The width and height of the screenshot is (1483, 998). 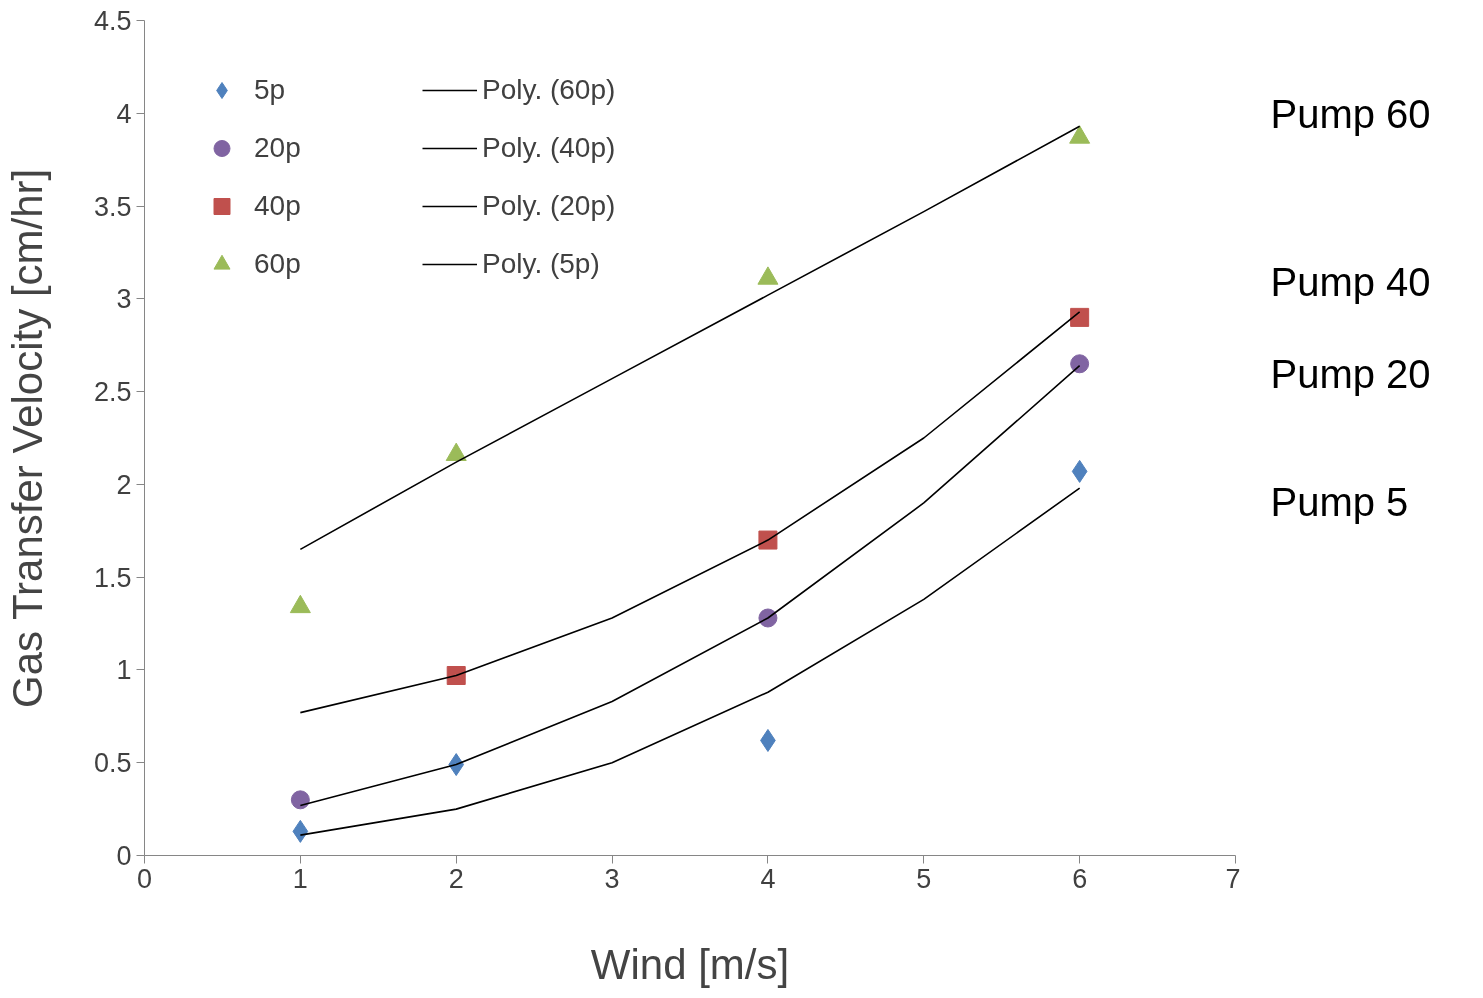 I want to click on legend-label: 40p, so click(x=278, y=206).